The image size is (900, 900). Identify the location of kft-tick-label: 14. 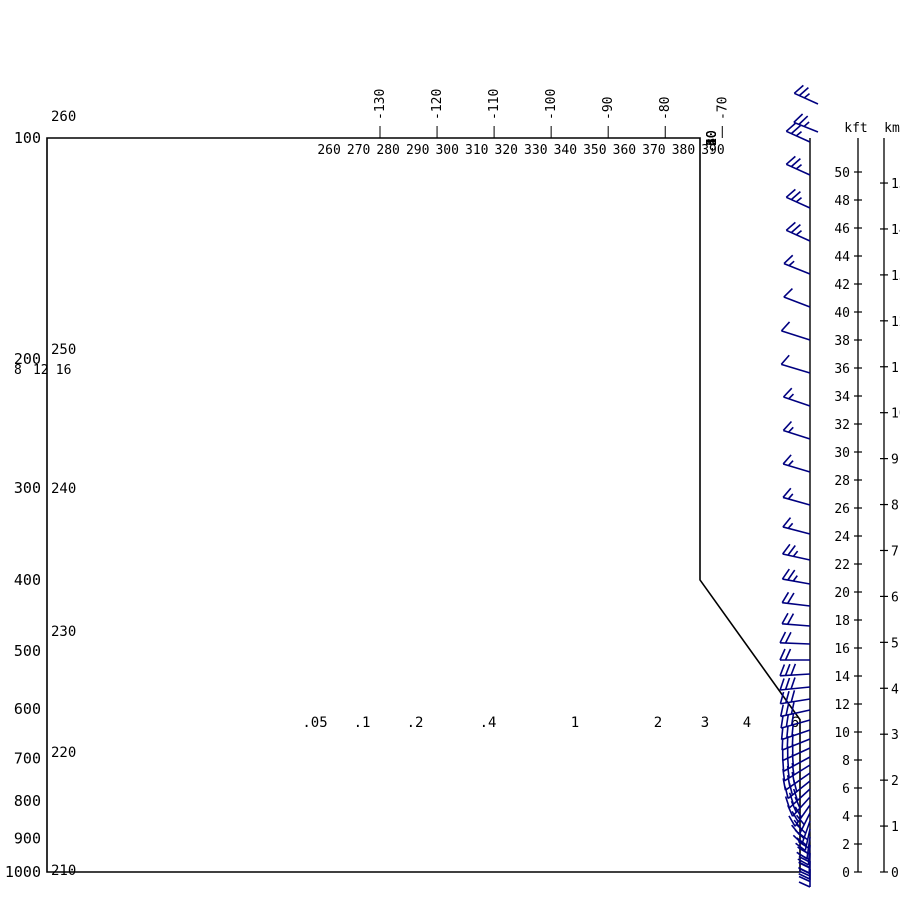
(842, 677).